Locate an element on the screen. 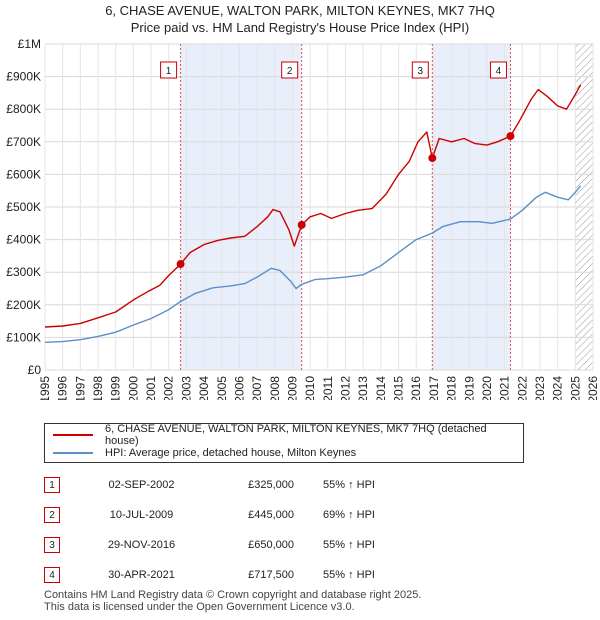 The width and height of the screenshot is (600, 620). x-tick-label: 2024 is located at coordinates (558, 388).